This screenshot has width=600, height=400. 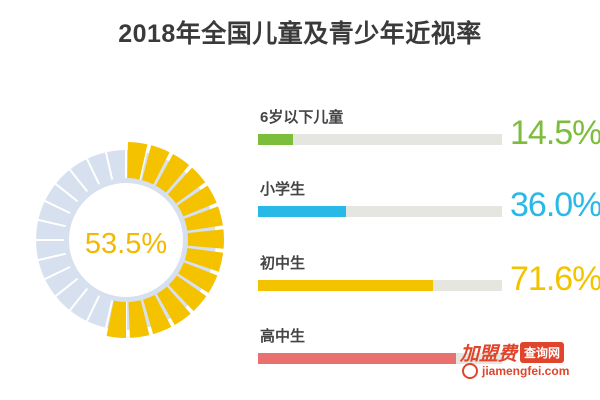 What do you see at coordinates (555, 279) in the screenshot?
I see `bar-value-label: 71.6%` at bounding box center [555, 279].